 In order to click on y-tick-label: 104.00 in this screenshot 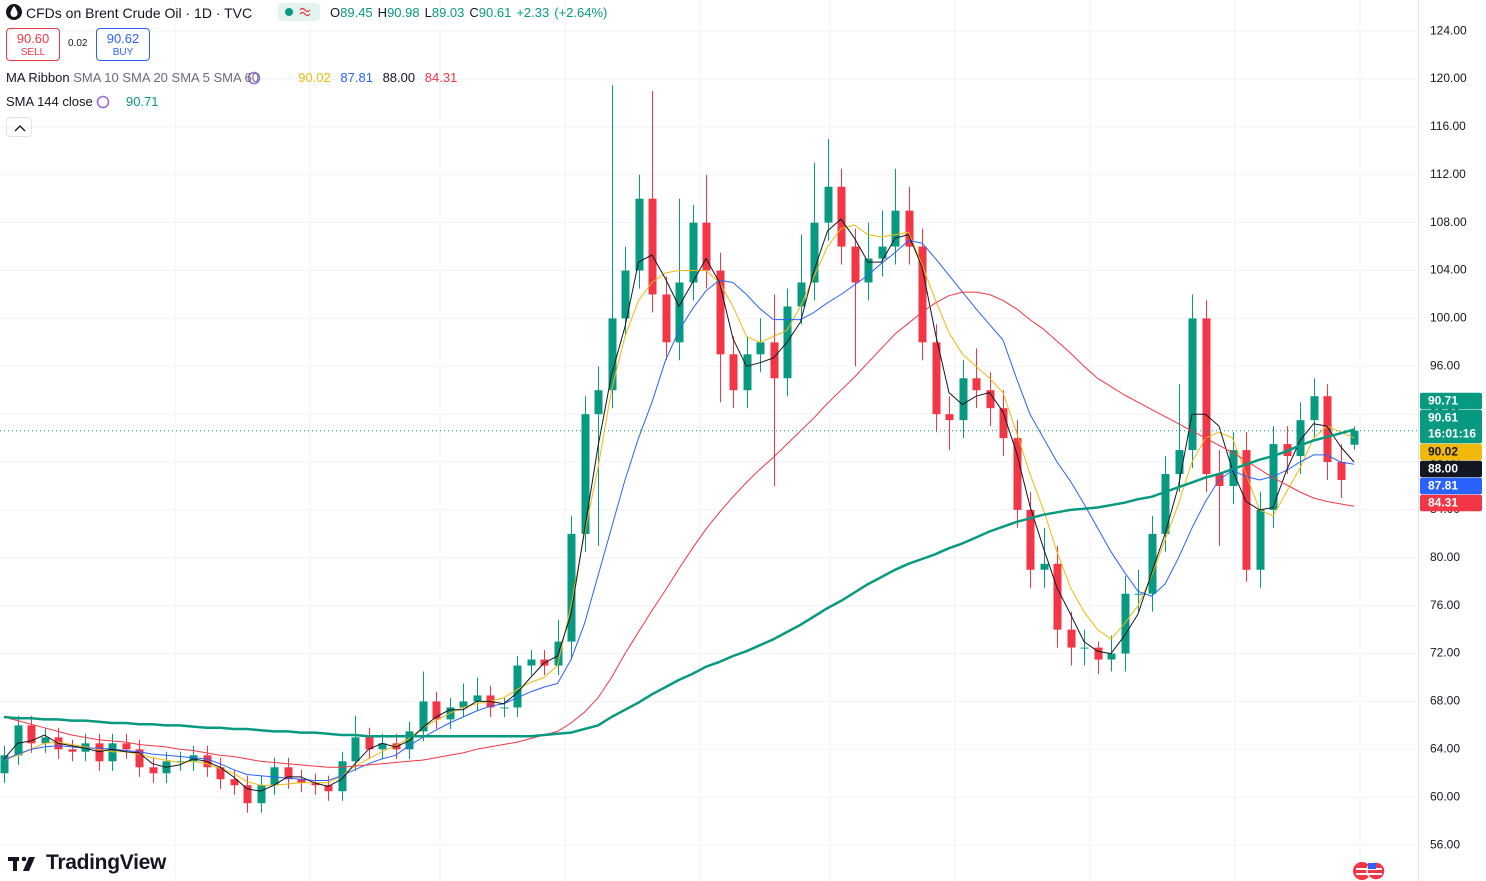, I will do `click(1448, 270)`.